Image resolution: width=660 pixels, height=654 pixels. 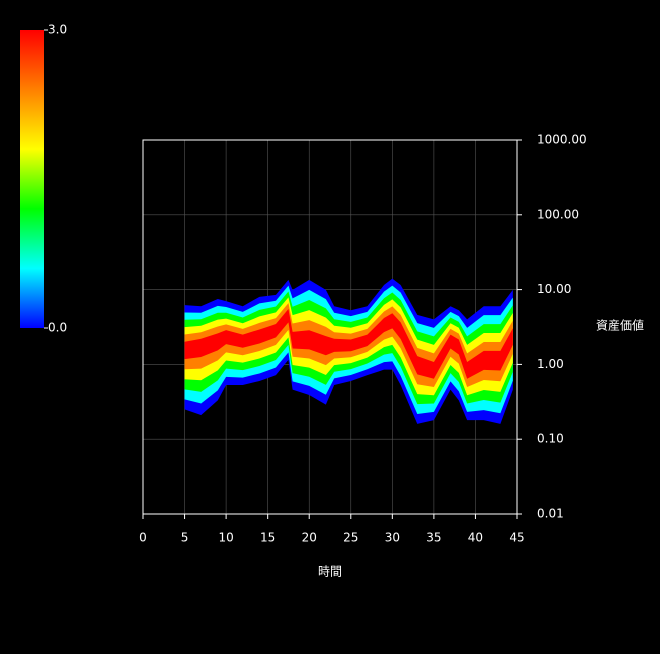 What do you see at coordinates (225, 538) in the screenshot?
I see `x-tick-label: 10` at bounding box center [225, 538].